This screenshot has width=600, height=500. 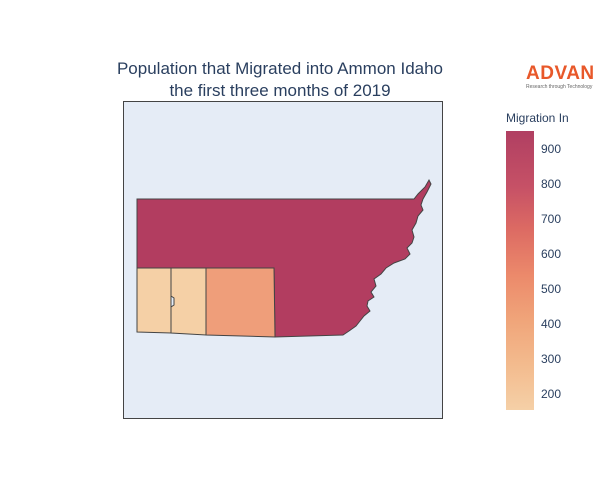 What do you see at coordinates (551, 148) in the screenshot?
I see `colorbar-tick-label: 900` at bounding box center [551, 148].